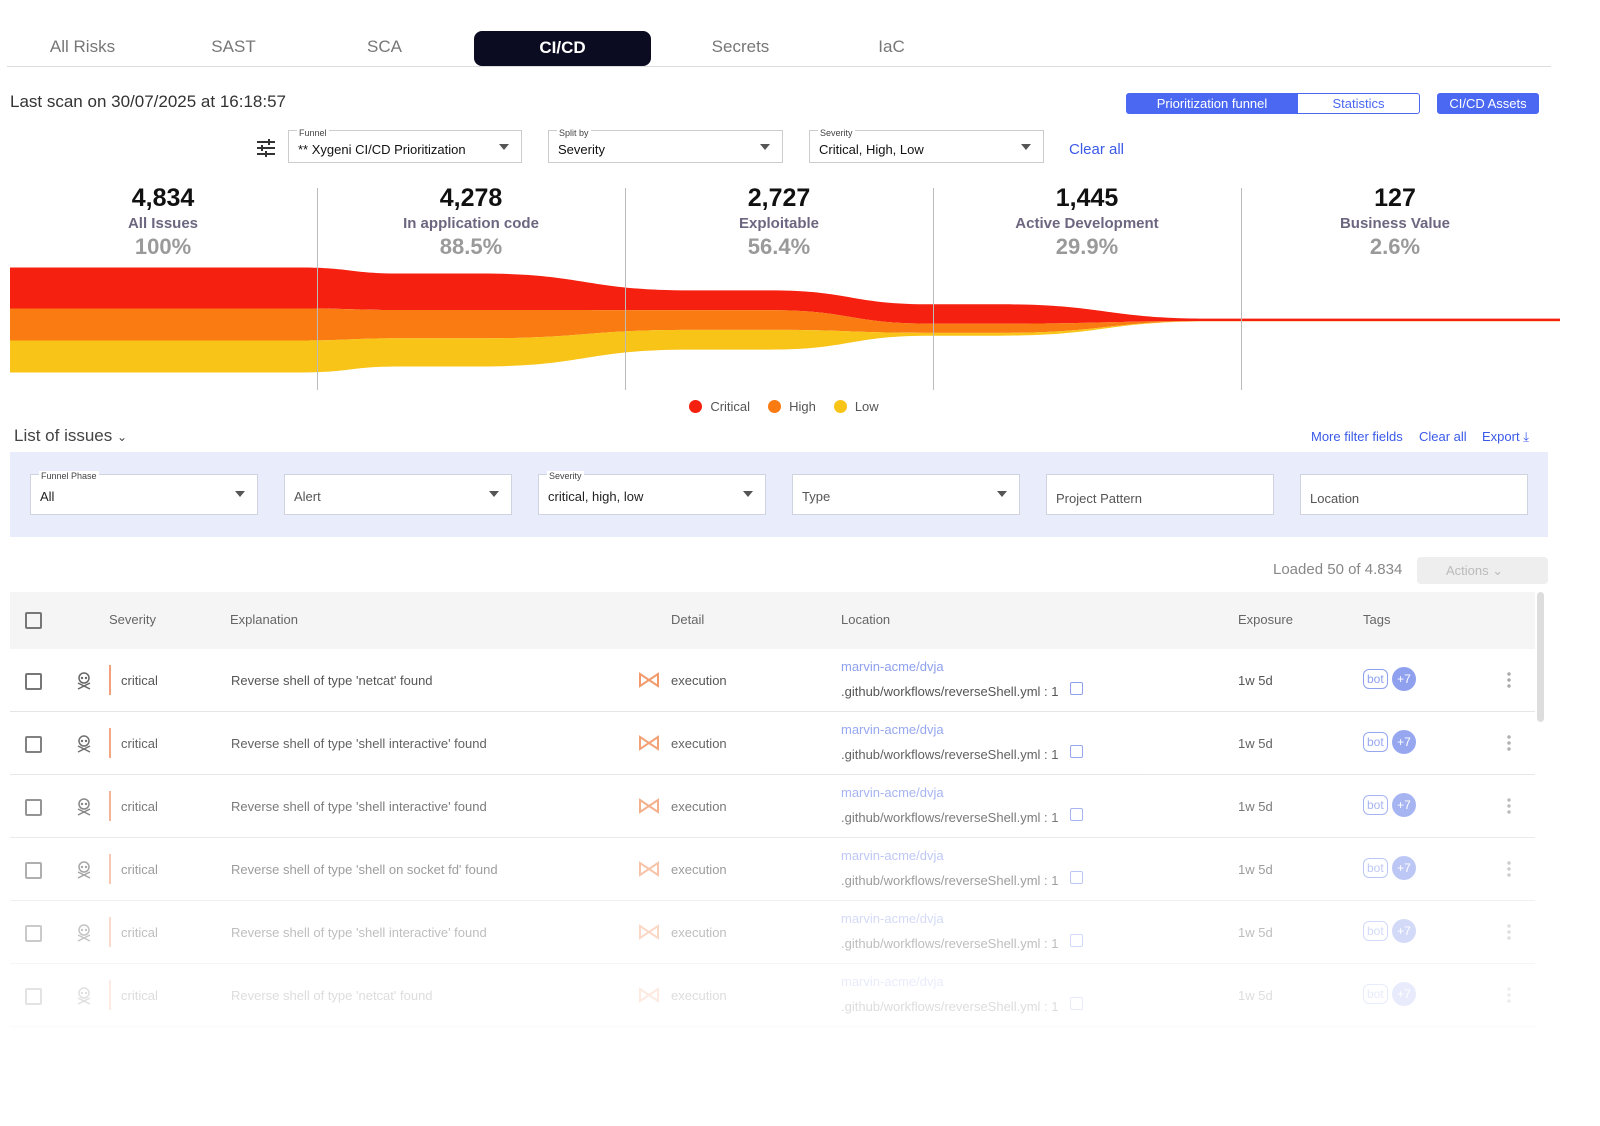 The width and height of the screenshot is (1600, 1126). I want to click on funnel-select: Funnel ** Xygeni CI/CD Prioritization, so click(405, 145).